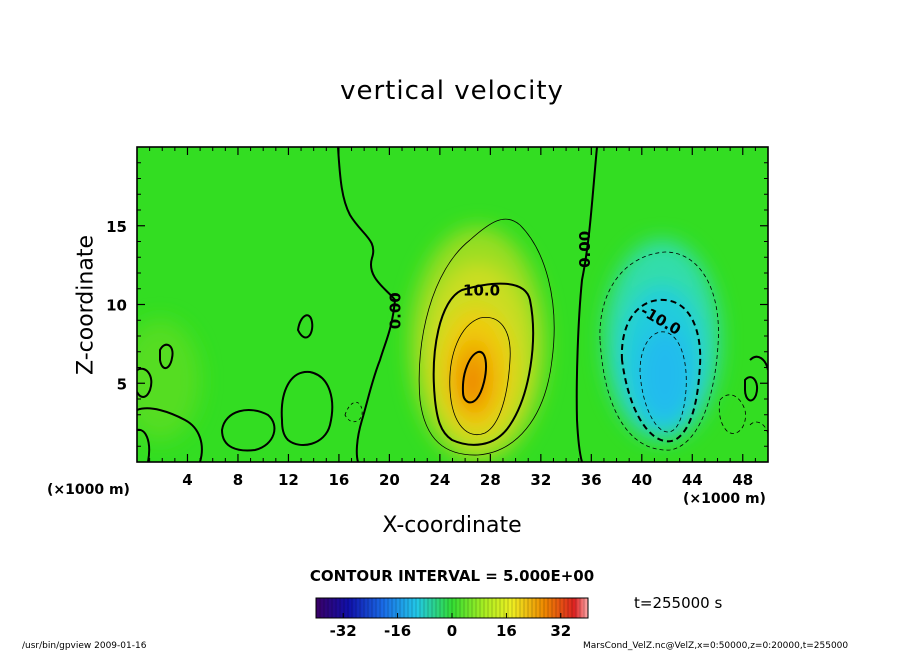  I want to click on contour-5-updraft, so click(486, 337).